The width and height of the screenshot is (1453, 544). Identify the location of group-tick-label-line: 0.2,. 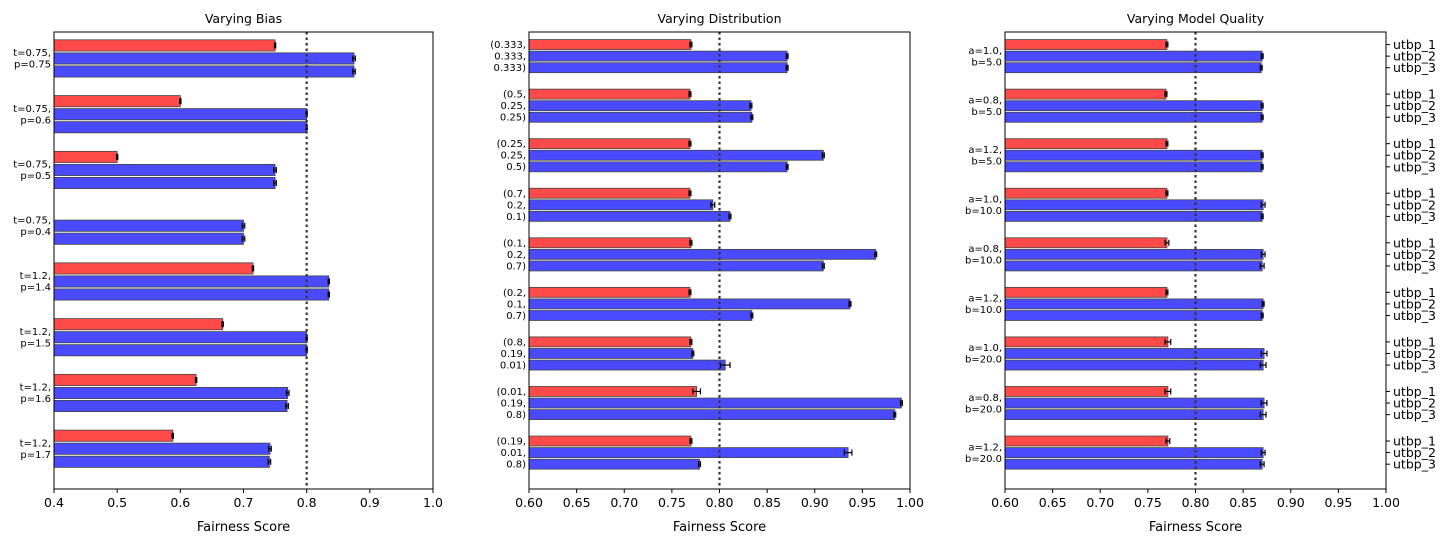
(516, 205).